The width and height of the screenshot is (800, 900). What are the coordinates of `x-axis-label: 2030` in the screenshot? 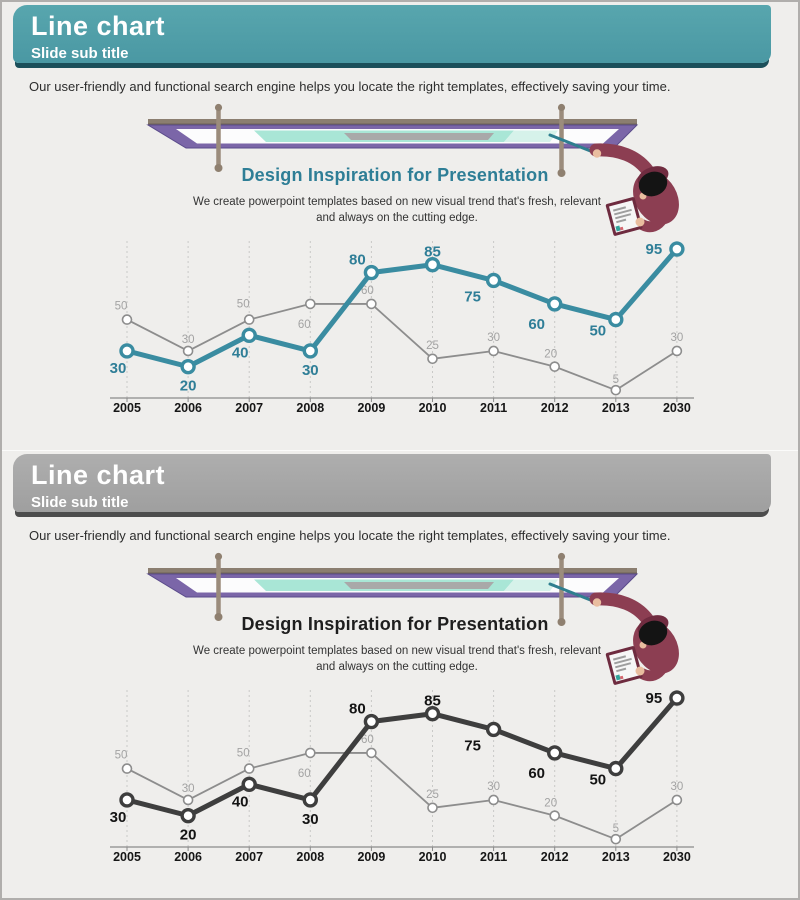 It's located at (677, 408).